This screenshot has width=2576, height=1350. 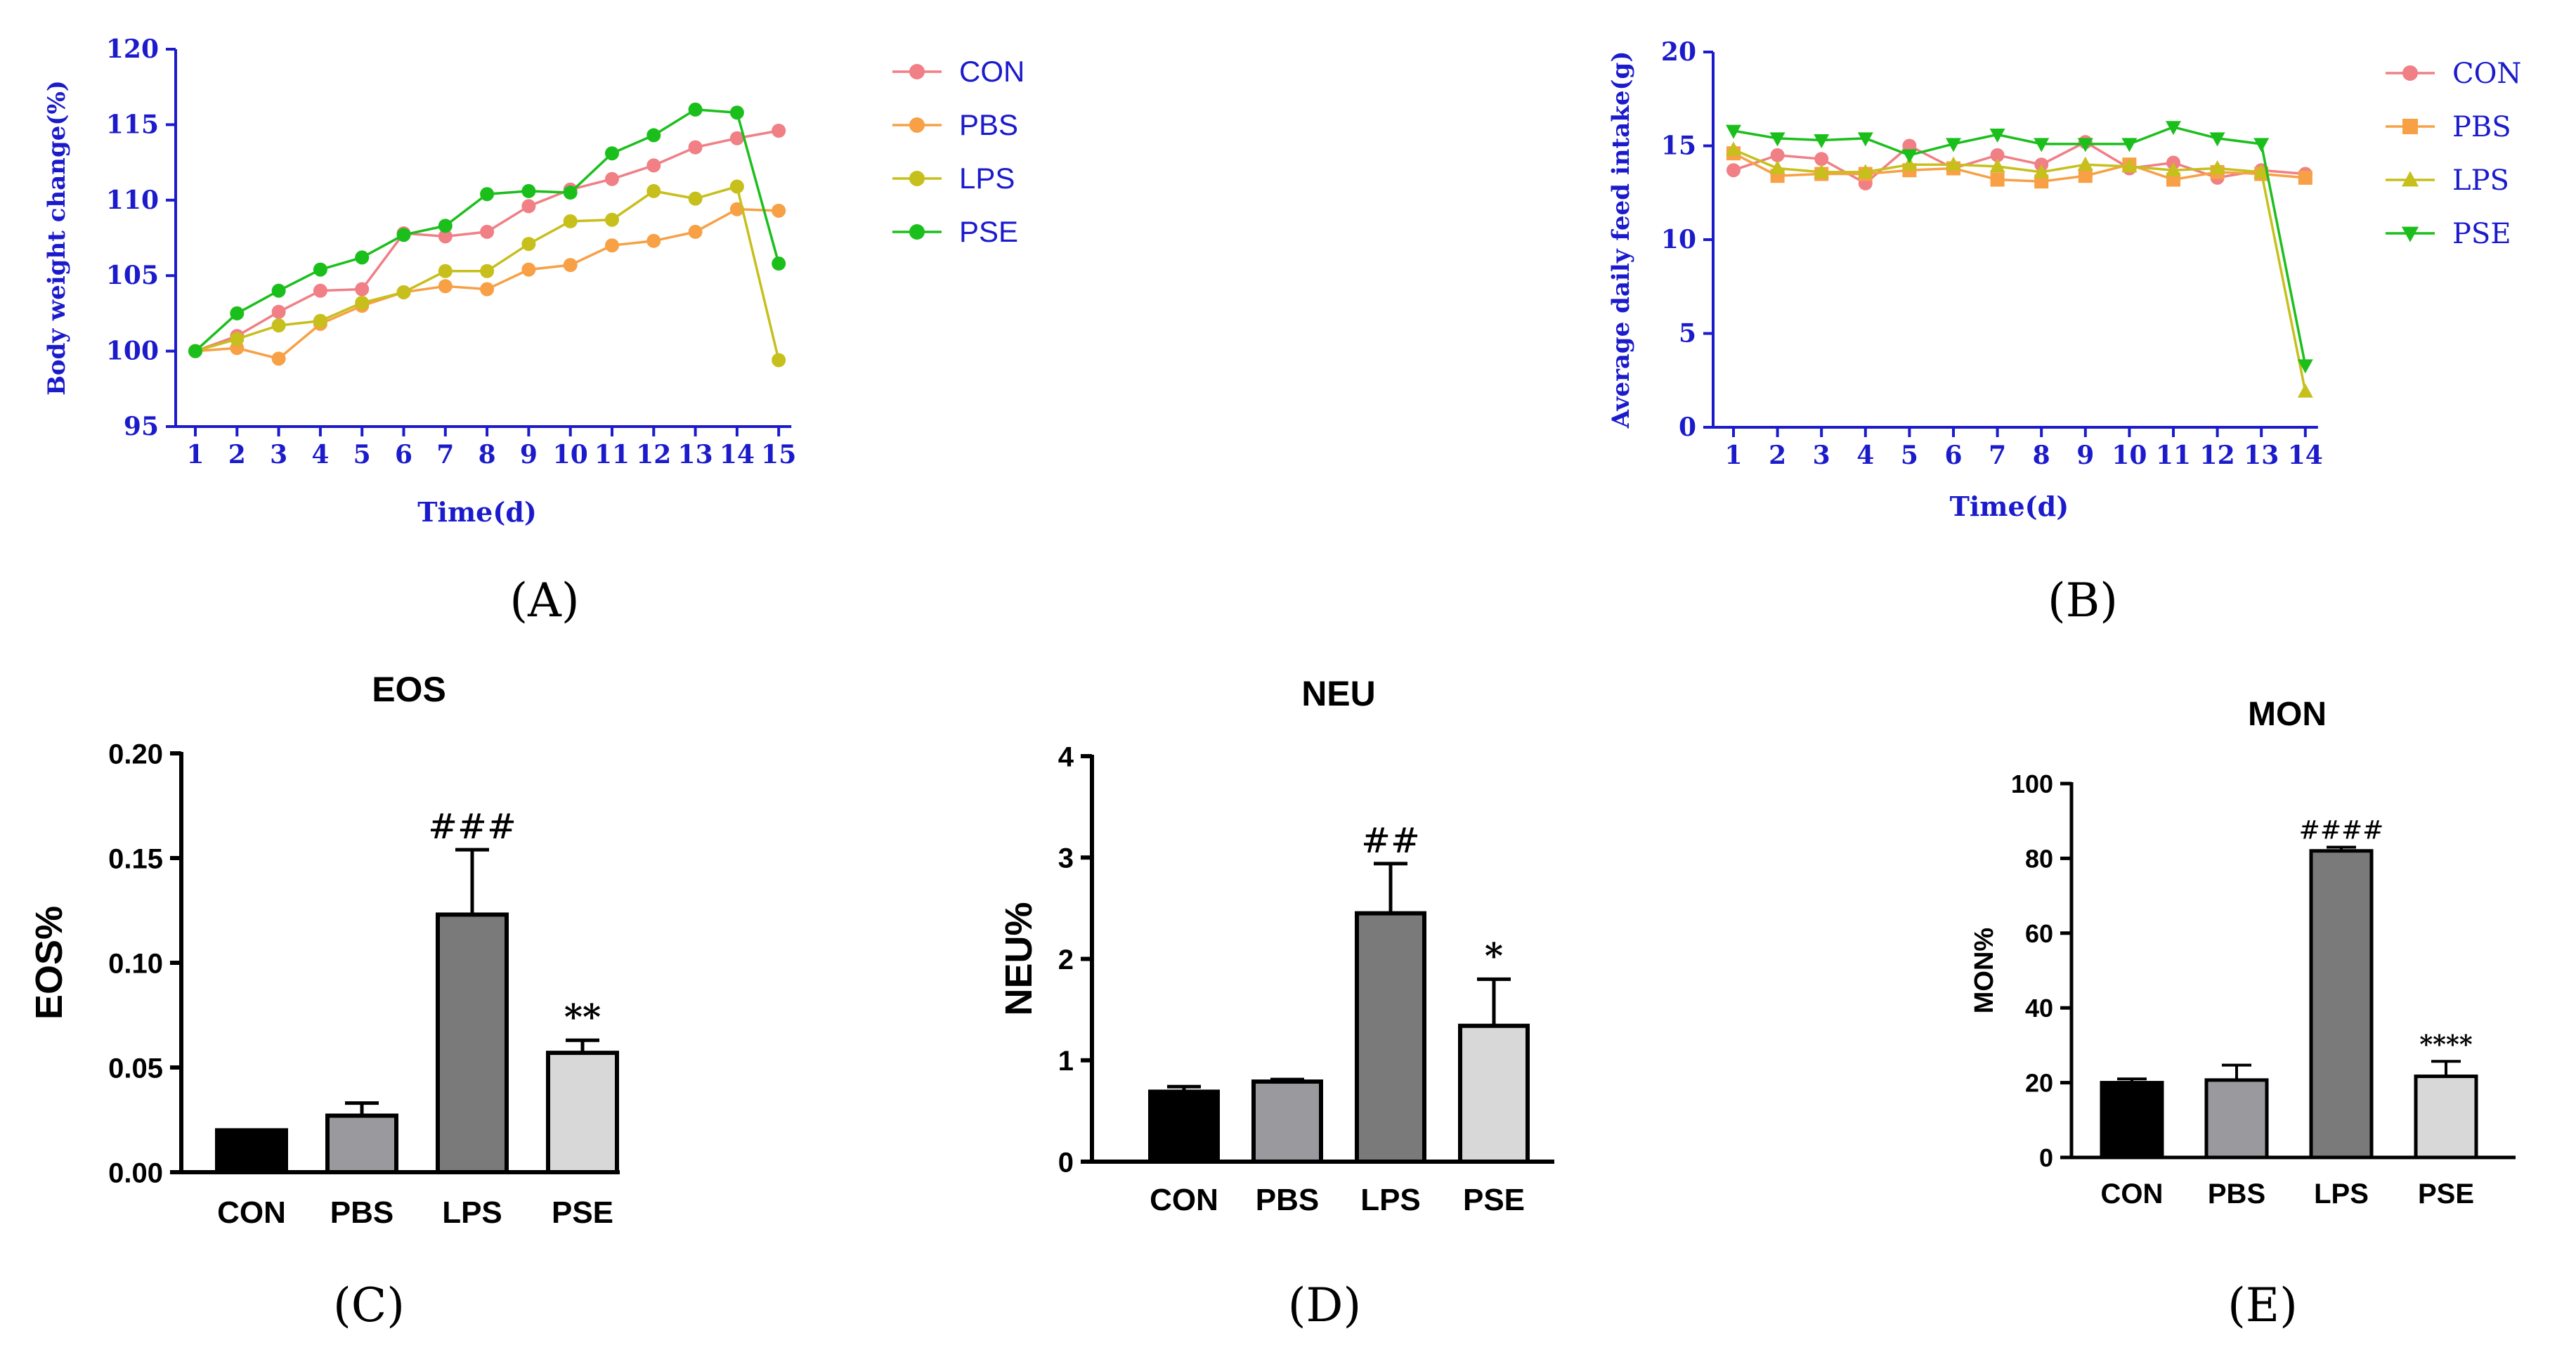 I want to click on y-axis-label: MON%, so click(x=1985, y=970).